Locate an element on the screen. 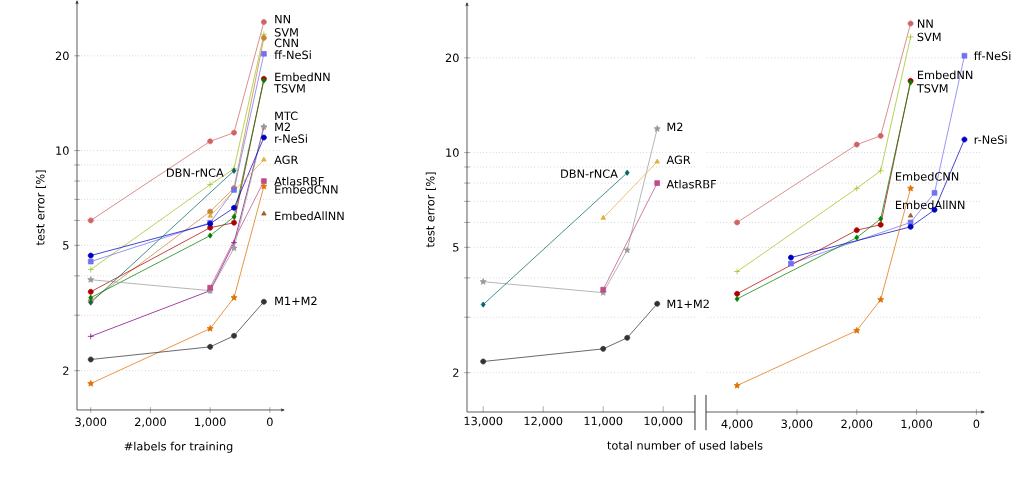  series-label: CNN is located at coordinates (286, 43).